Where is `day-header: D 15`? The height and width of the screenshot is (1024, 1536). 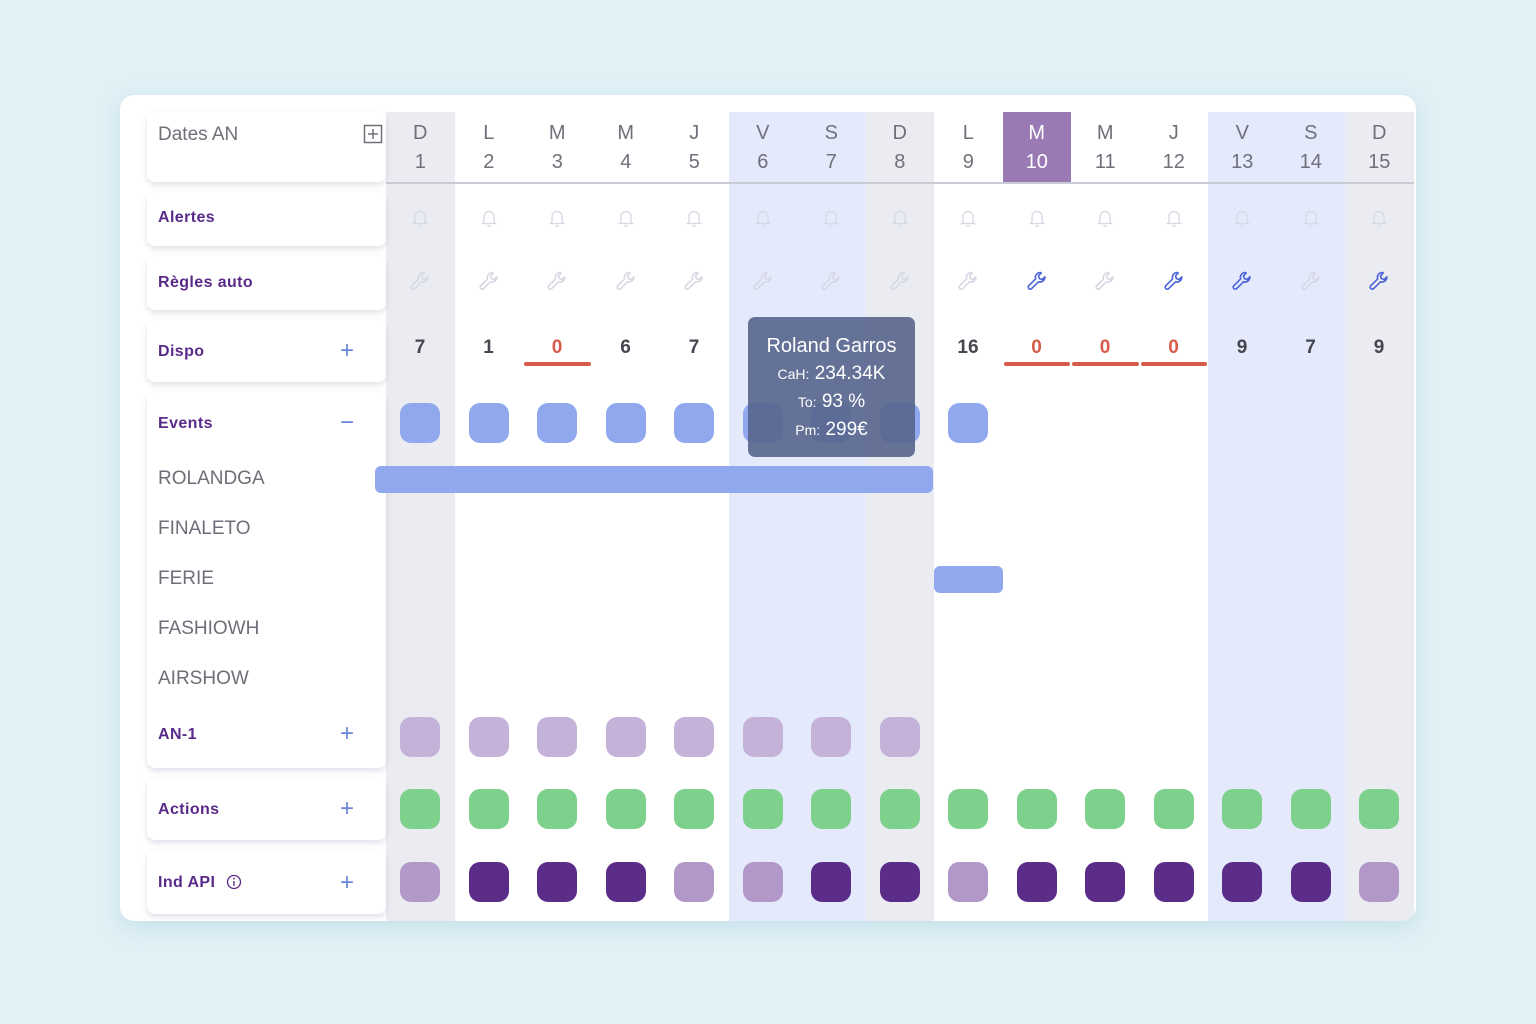
day-header: D 15 is located at coordinates (1379, 147).